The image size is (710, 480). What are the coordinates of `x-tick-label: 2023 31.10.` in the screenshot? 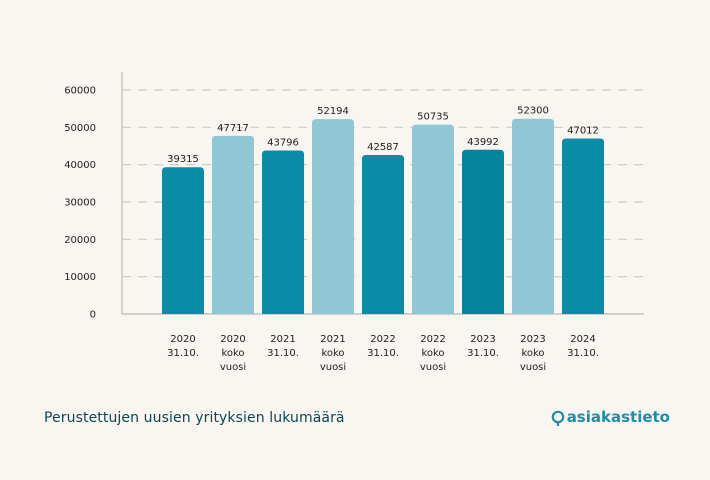 It's located at (483, 346).